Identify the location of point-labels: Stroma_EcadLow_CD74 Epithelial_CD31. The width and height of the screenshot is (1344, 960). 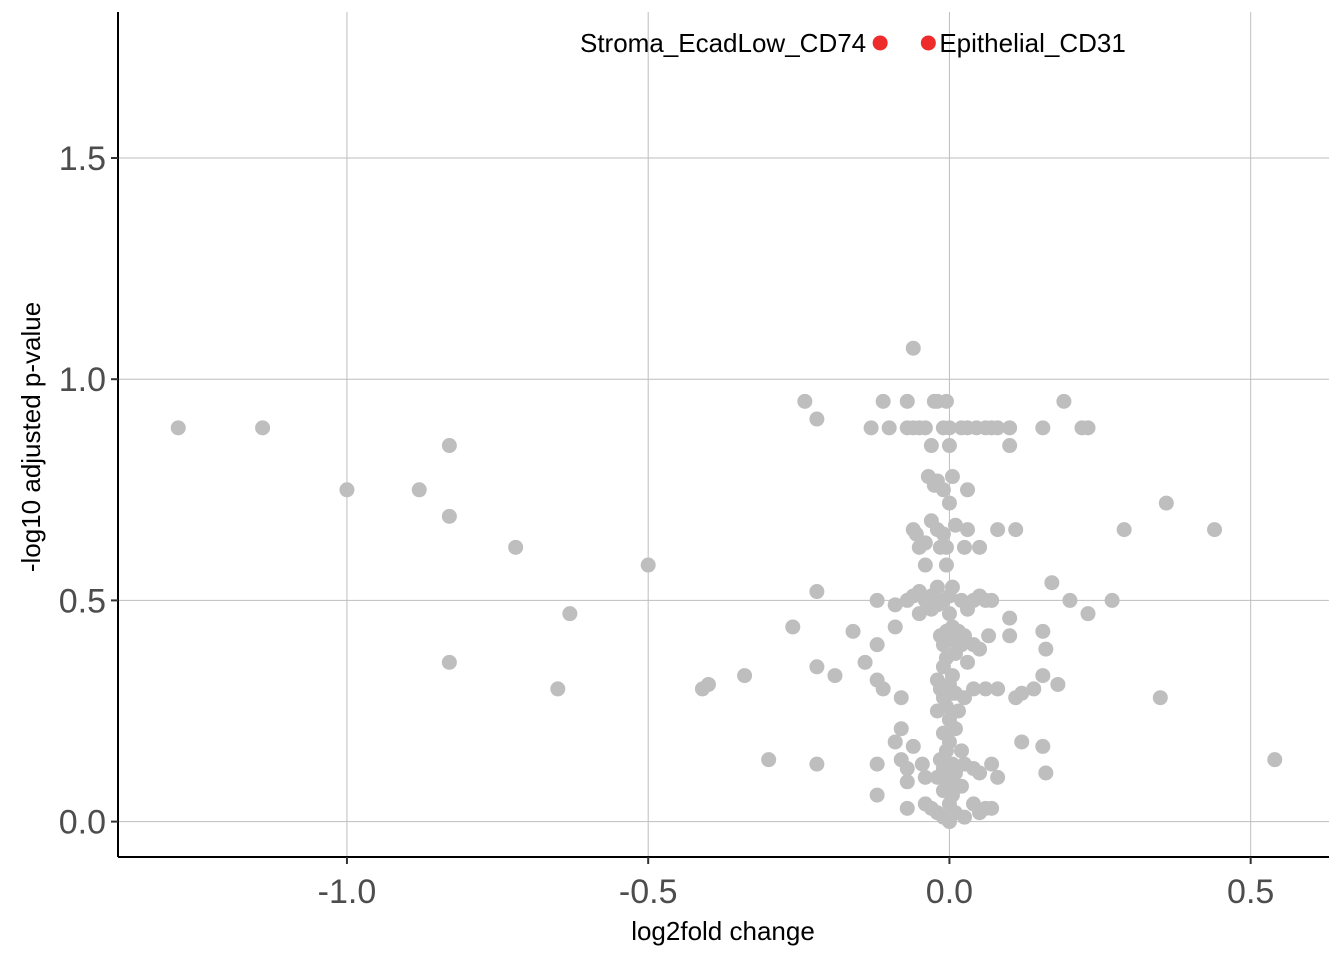
(853, 43).